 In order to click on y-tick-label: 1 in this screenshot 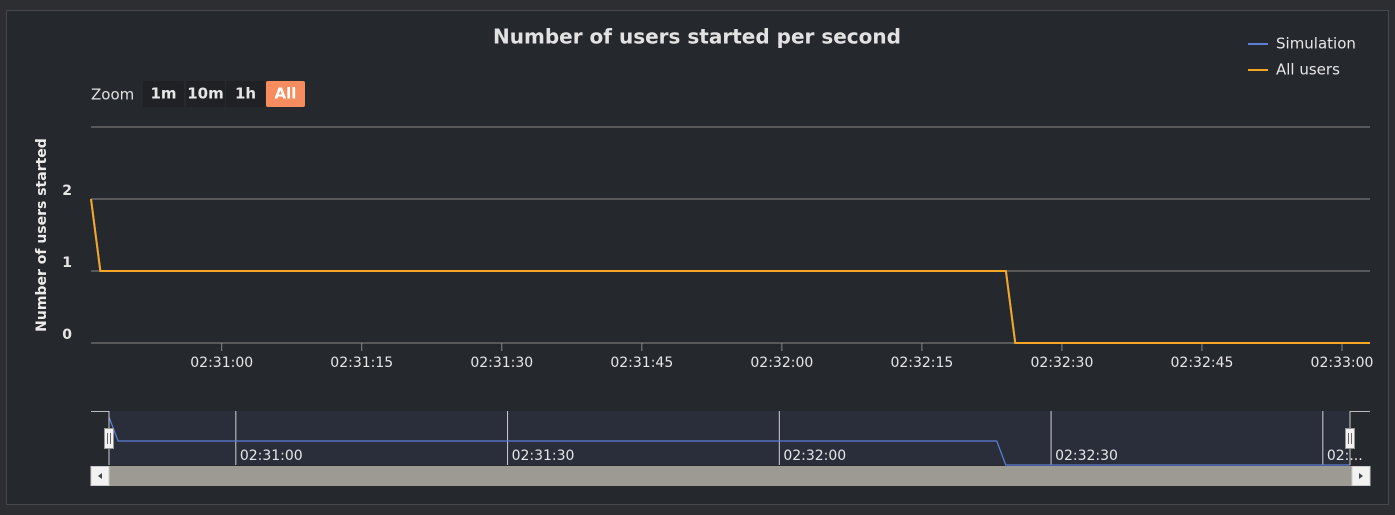, I will do `click(67, 263)`.